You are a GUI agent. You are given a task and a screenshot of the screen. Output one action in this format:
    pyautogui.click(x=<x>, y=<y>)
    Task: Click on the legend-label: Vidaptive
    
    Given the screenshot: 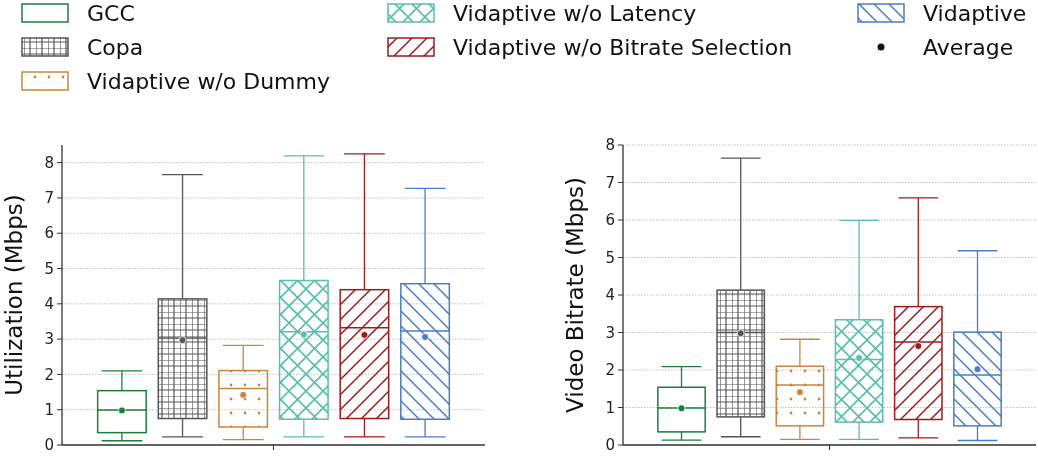 What is the action you would take?
    pyautogui.click(x=975, y=13)
    